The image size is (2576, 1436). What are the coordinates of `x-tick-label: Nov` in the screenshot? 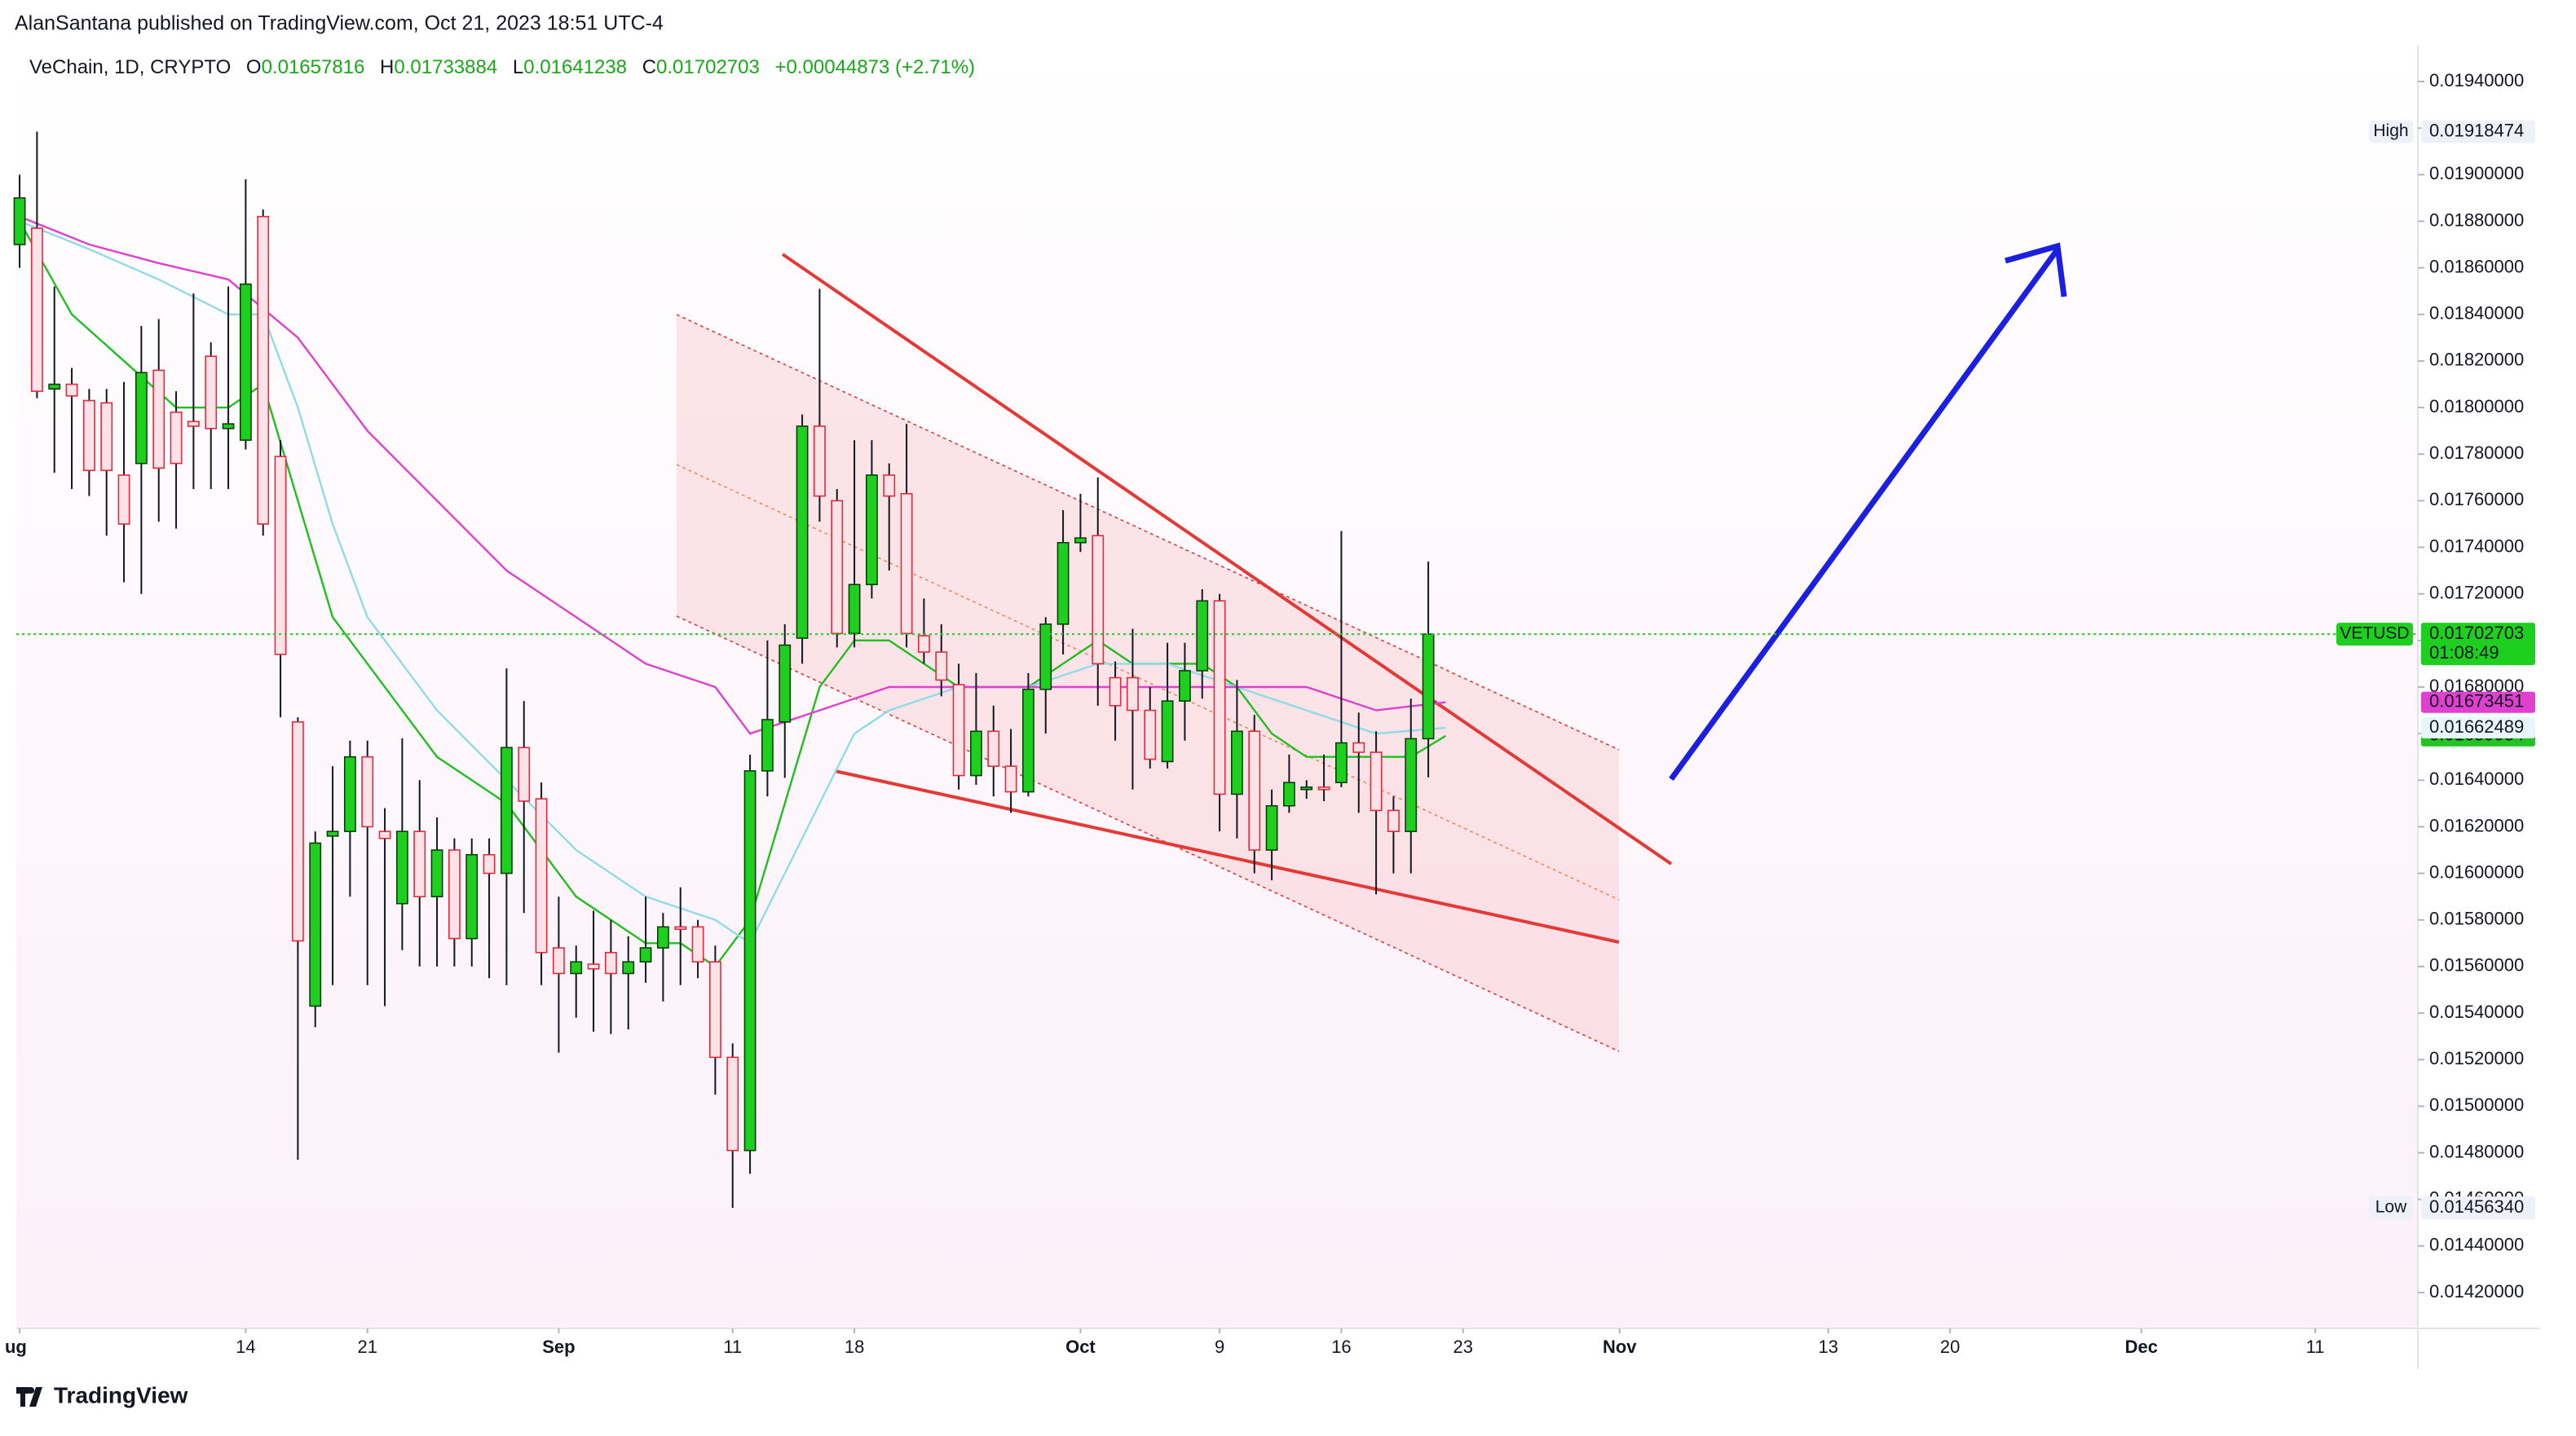 It's located at (1620, 1347).